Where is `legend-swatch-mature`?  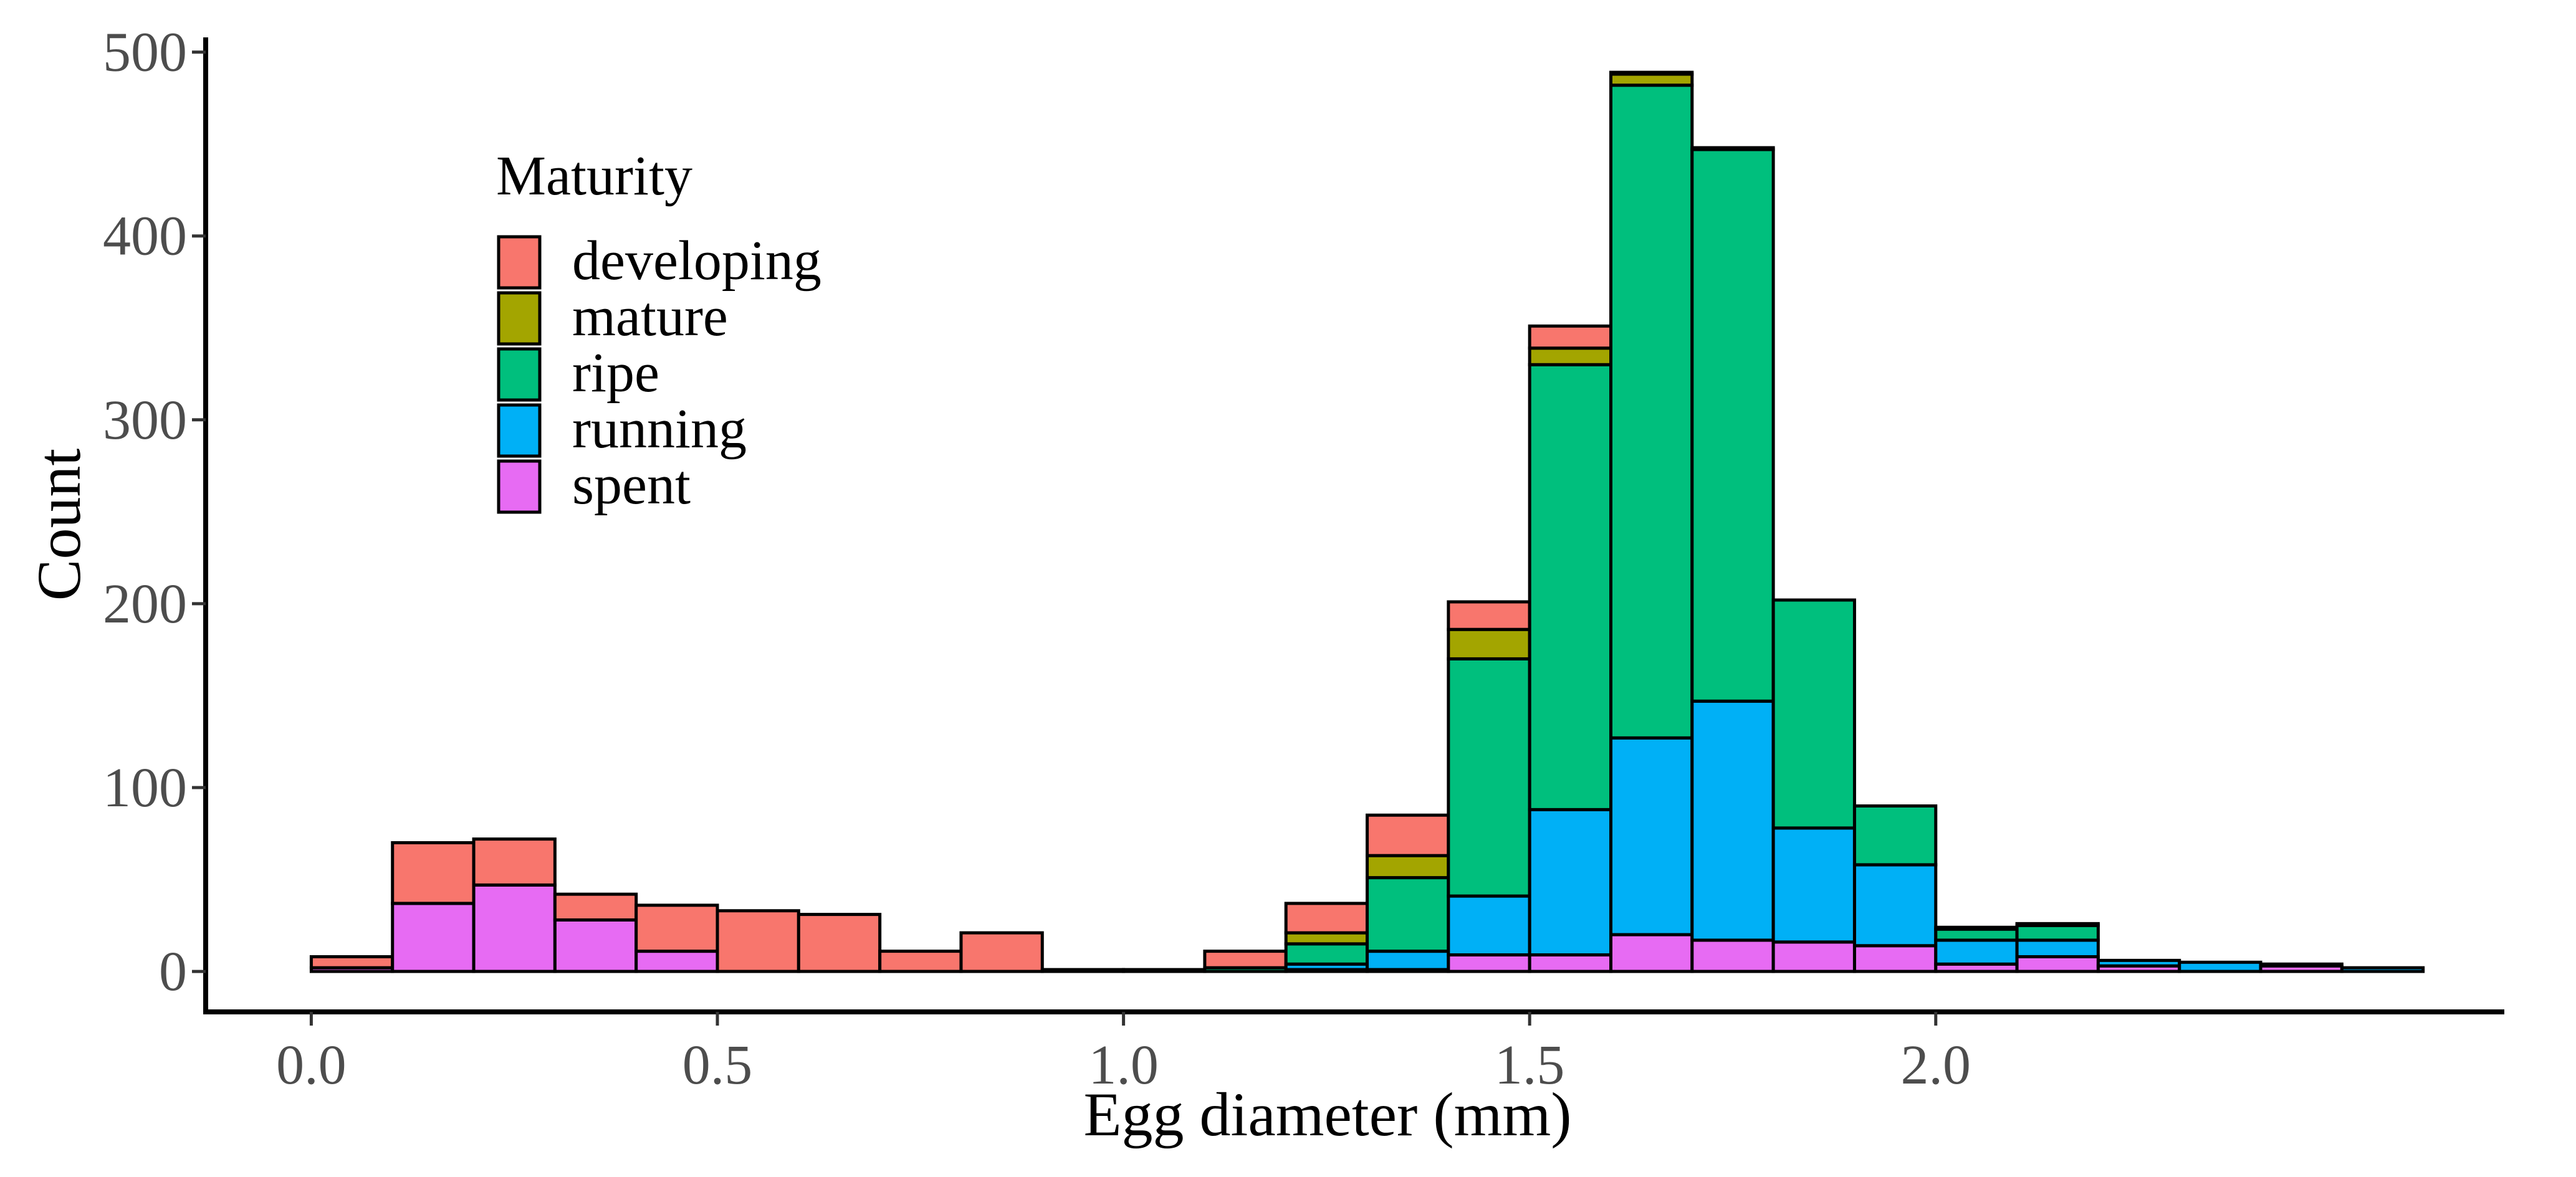
legend-swatch-mature is located at coordinates (519, 318).